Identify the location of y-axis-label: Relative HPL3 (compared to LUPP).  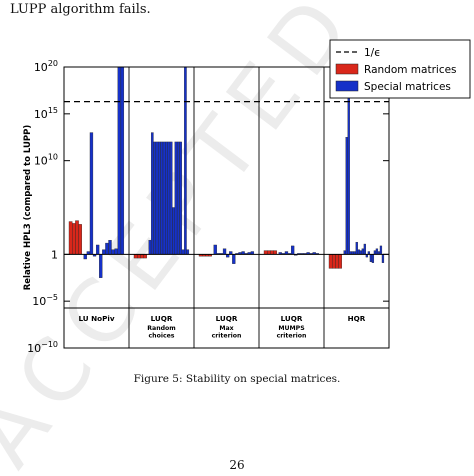
(28, 208).